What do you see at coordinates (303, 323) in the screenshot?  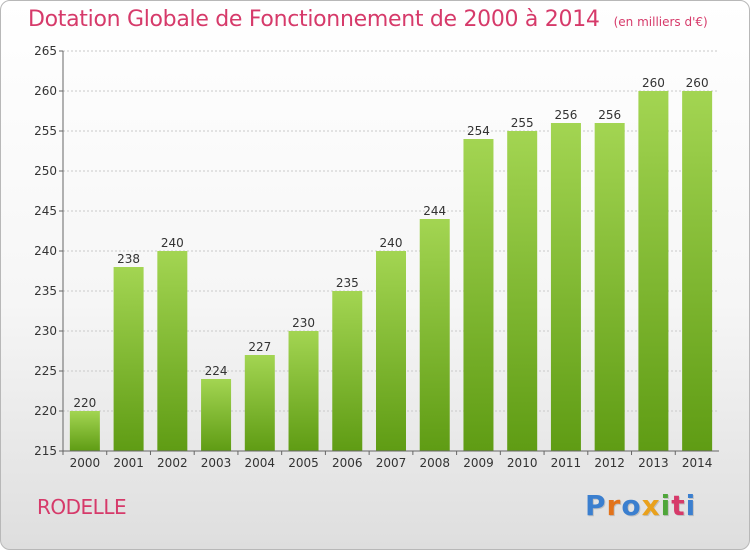 I see `bar-value-label: 230` at bounding box center [303, 323].